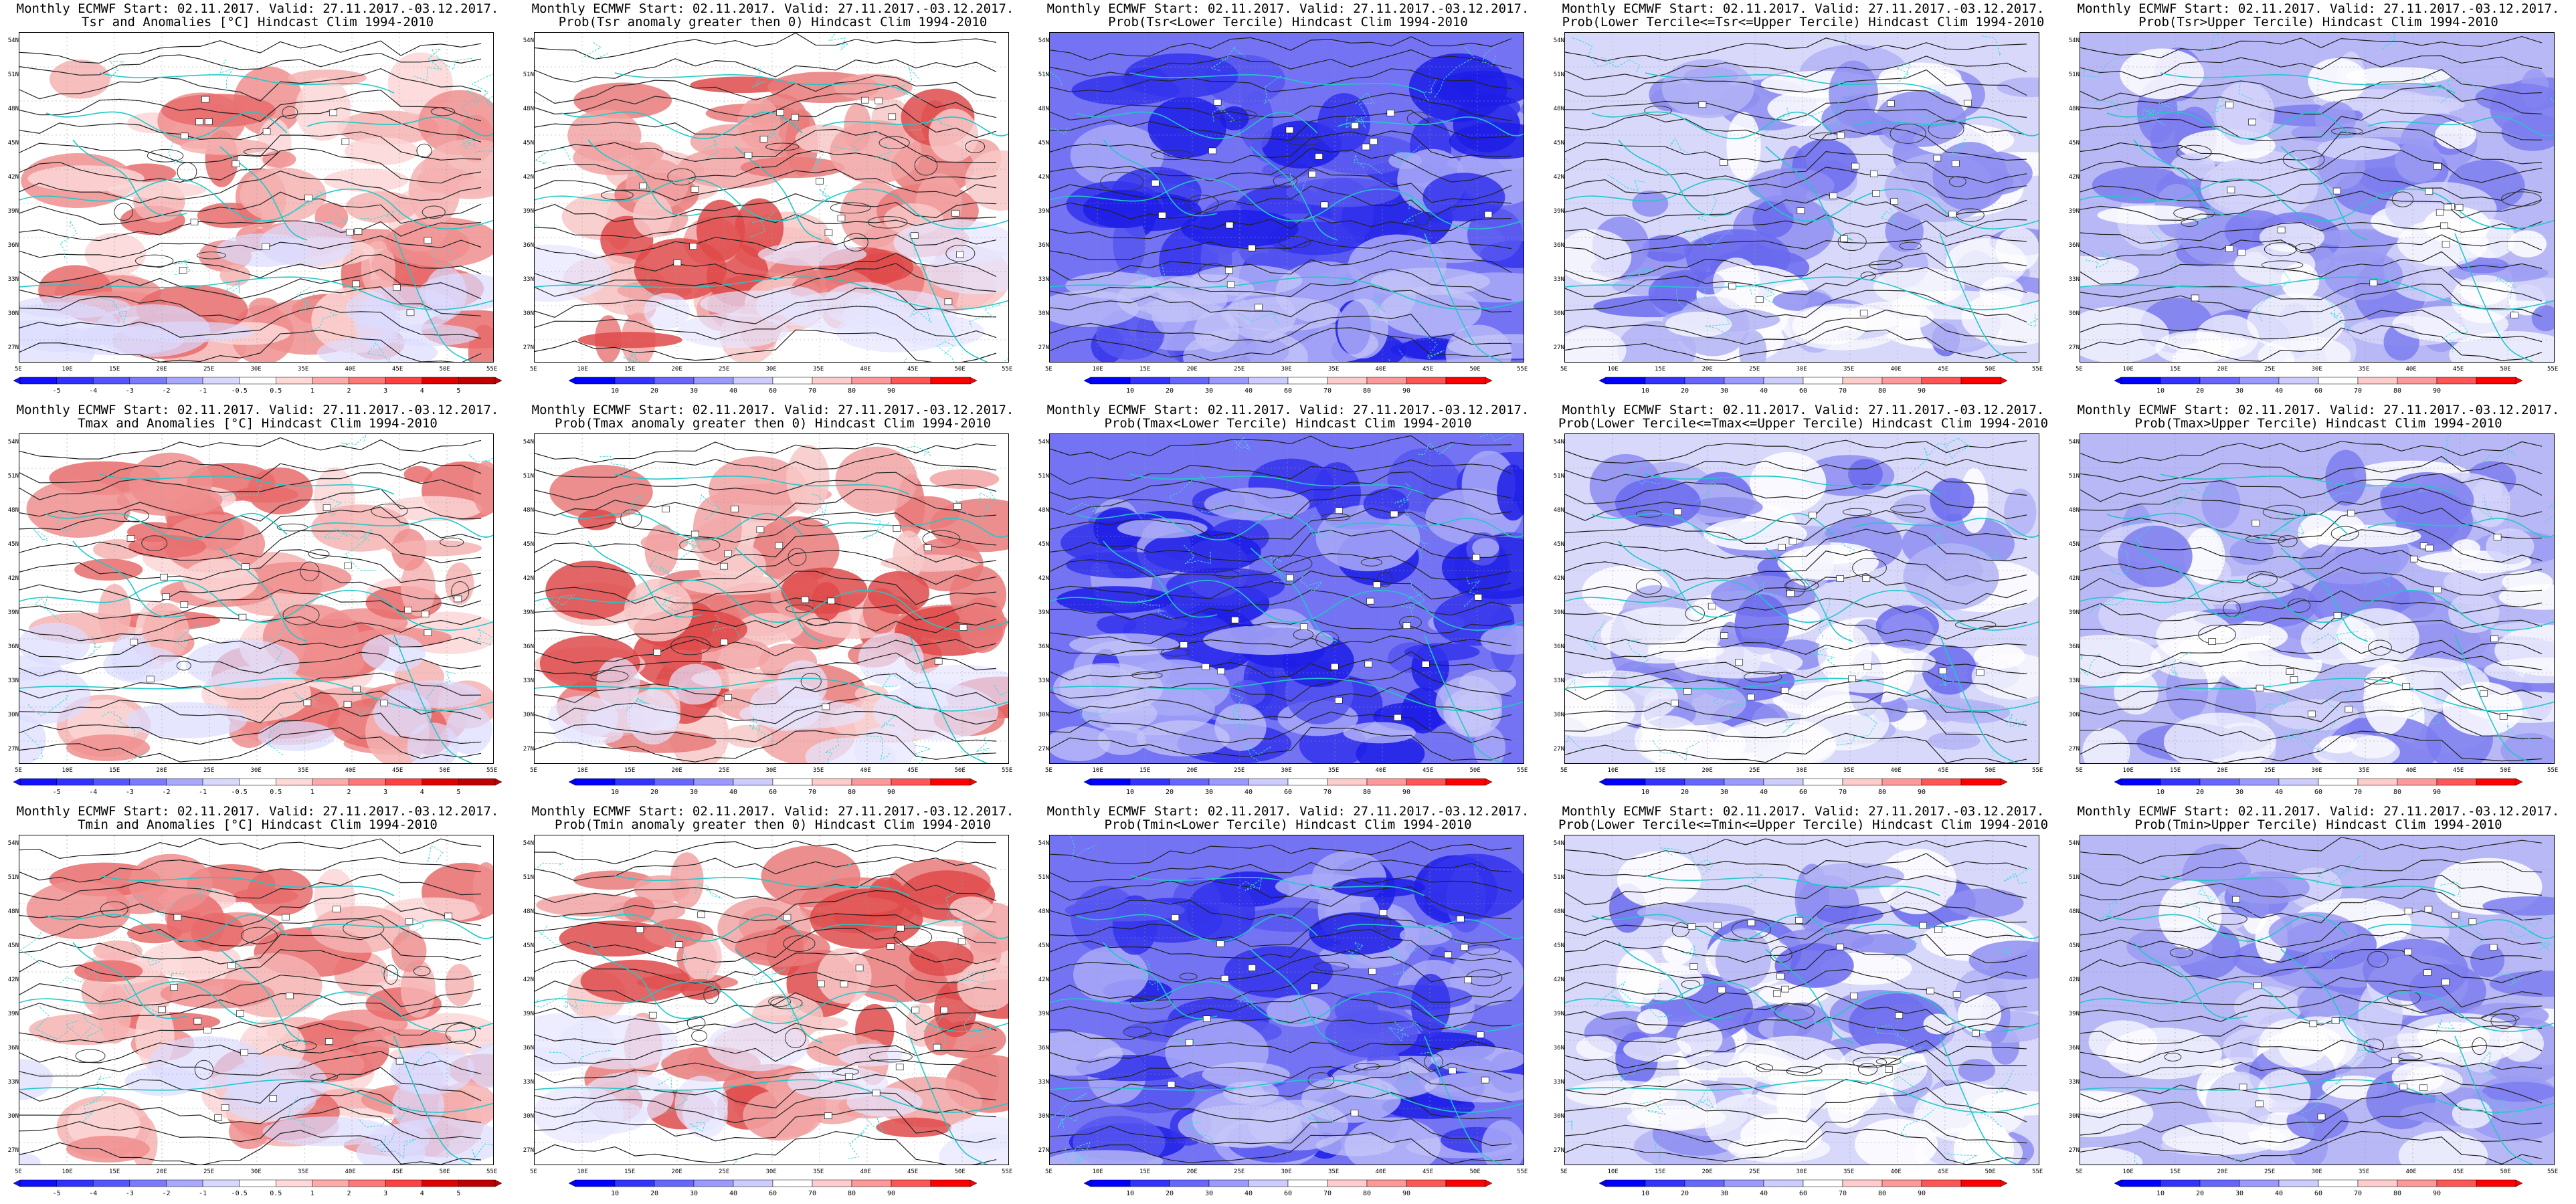 This screenshot has width=2576, height=1204. I want to click on latitude-label: 27N, so click(1558, 749).